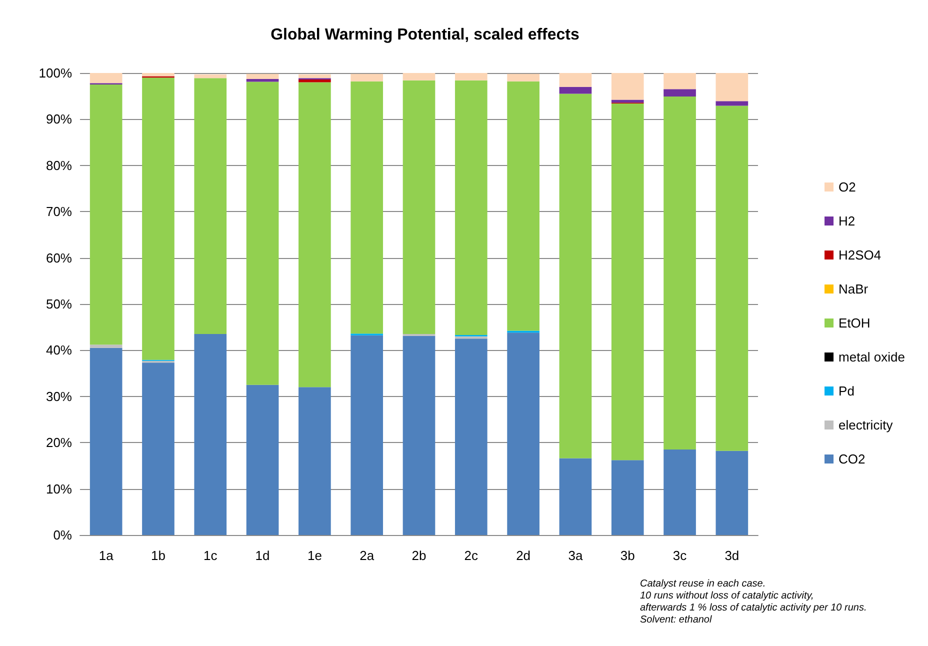  What do you see at coordinates (753, 602) in the screenshot?
I see `text: Catalyst reuse in each case. 10 runs without loss of catalytic activity, afterwards 1 % loss of catalytic activity per 10 runs. Solvent: ethanol` at bounding box center [753, 602].